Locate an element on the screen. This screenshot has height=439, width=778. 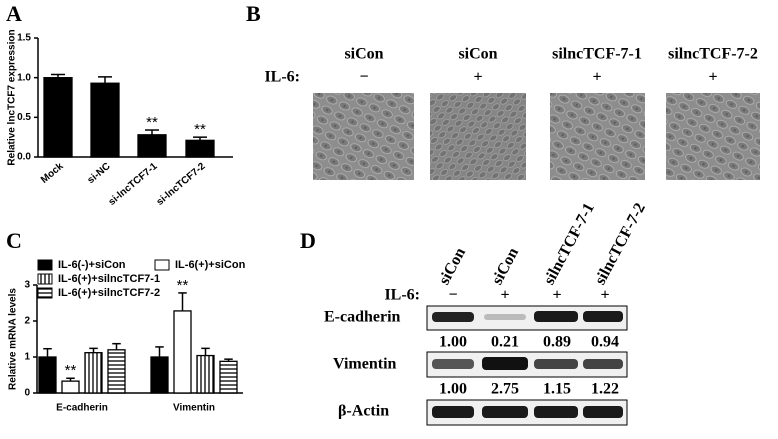
x-tick-label: si-lncTCF7-1 is located at coordinates (133, 184).